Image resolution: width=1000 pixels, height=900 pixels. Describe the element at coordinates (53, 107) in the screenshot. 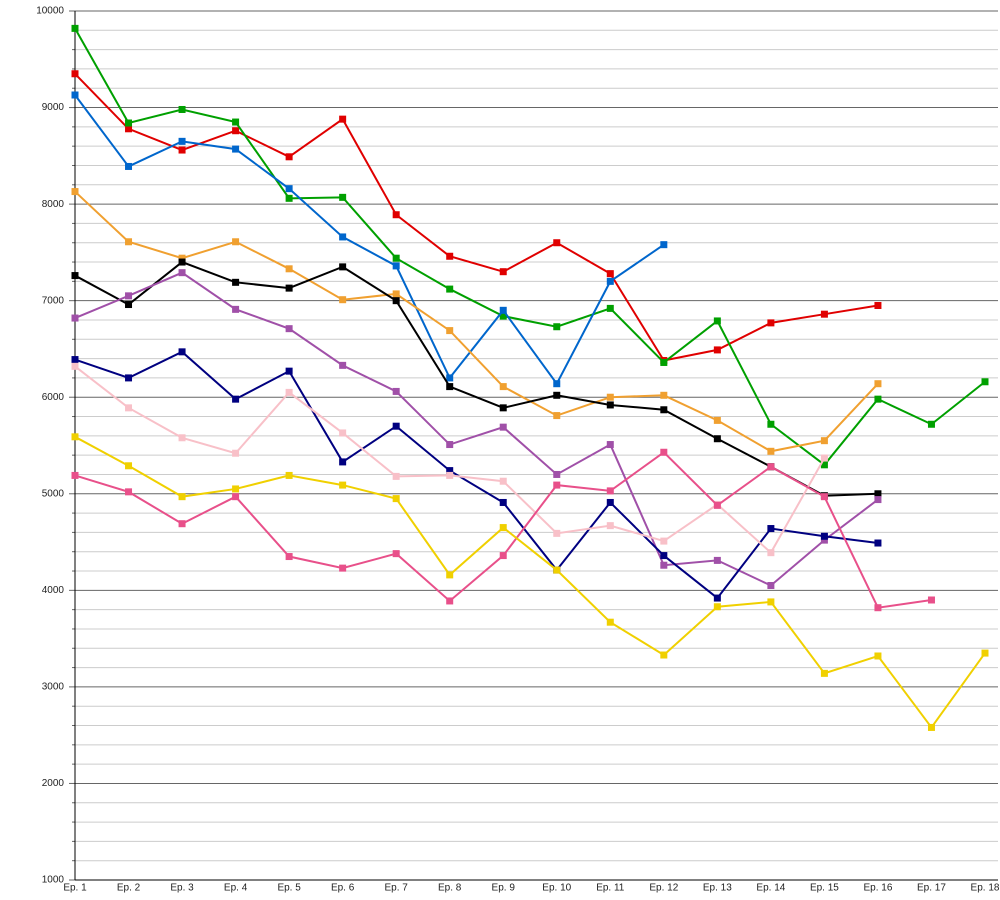

I see `y-tick-label: 9000` at that location.